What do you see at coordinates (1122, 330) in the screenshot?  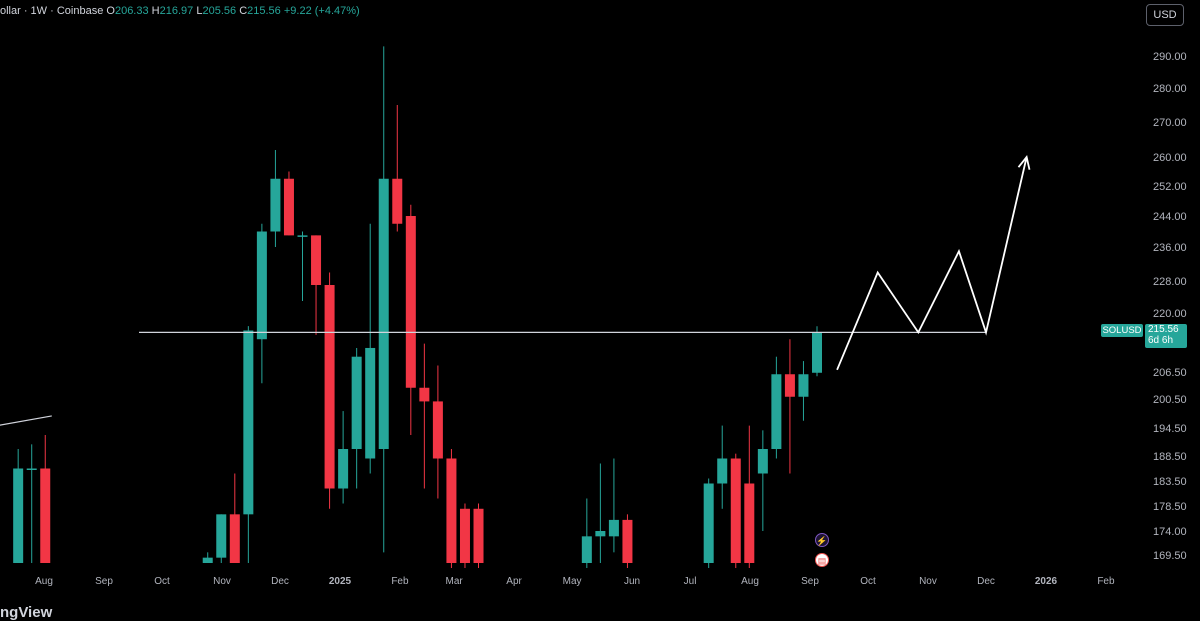 I see `price-tag-symbol: SOLUSD` at bounding box center [1122, 330].